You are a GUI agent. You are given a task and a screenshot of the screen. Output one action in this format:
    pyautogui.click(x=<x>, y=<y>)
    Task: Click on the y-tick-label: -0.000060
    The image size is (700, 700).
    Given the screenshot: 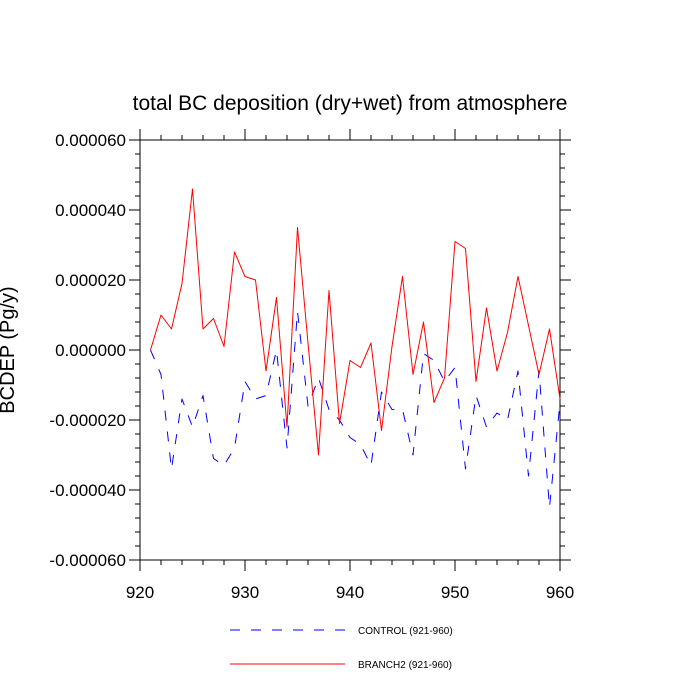 What is the action you would take?
    pyautogui.click(x=87, y=560)
    